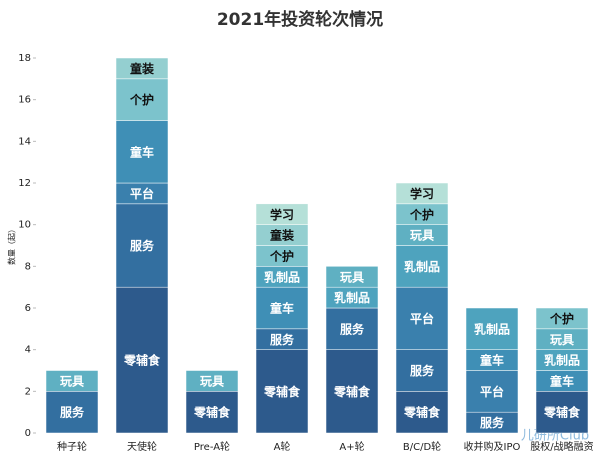  Describe the element at coordinates (492, 446) in the screenshot. I see `x-tick-label: 收并购及IPO` at that location.